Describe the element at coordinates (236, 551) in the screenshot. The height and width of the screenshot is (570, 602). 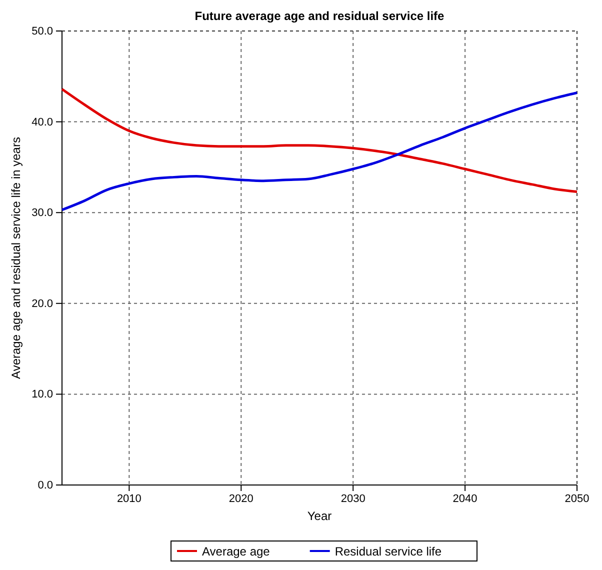
I see `legend-label: Average age` at that location.